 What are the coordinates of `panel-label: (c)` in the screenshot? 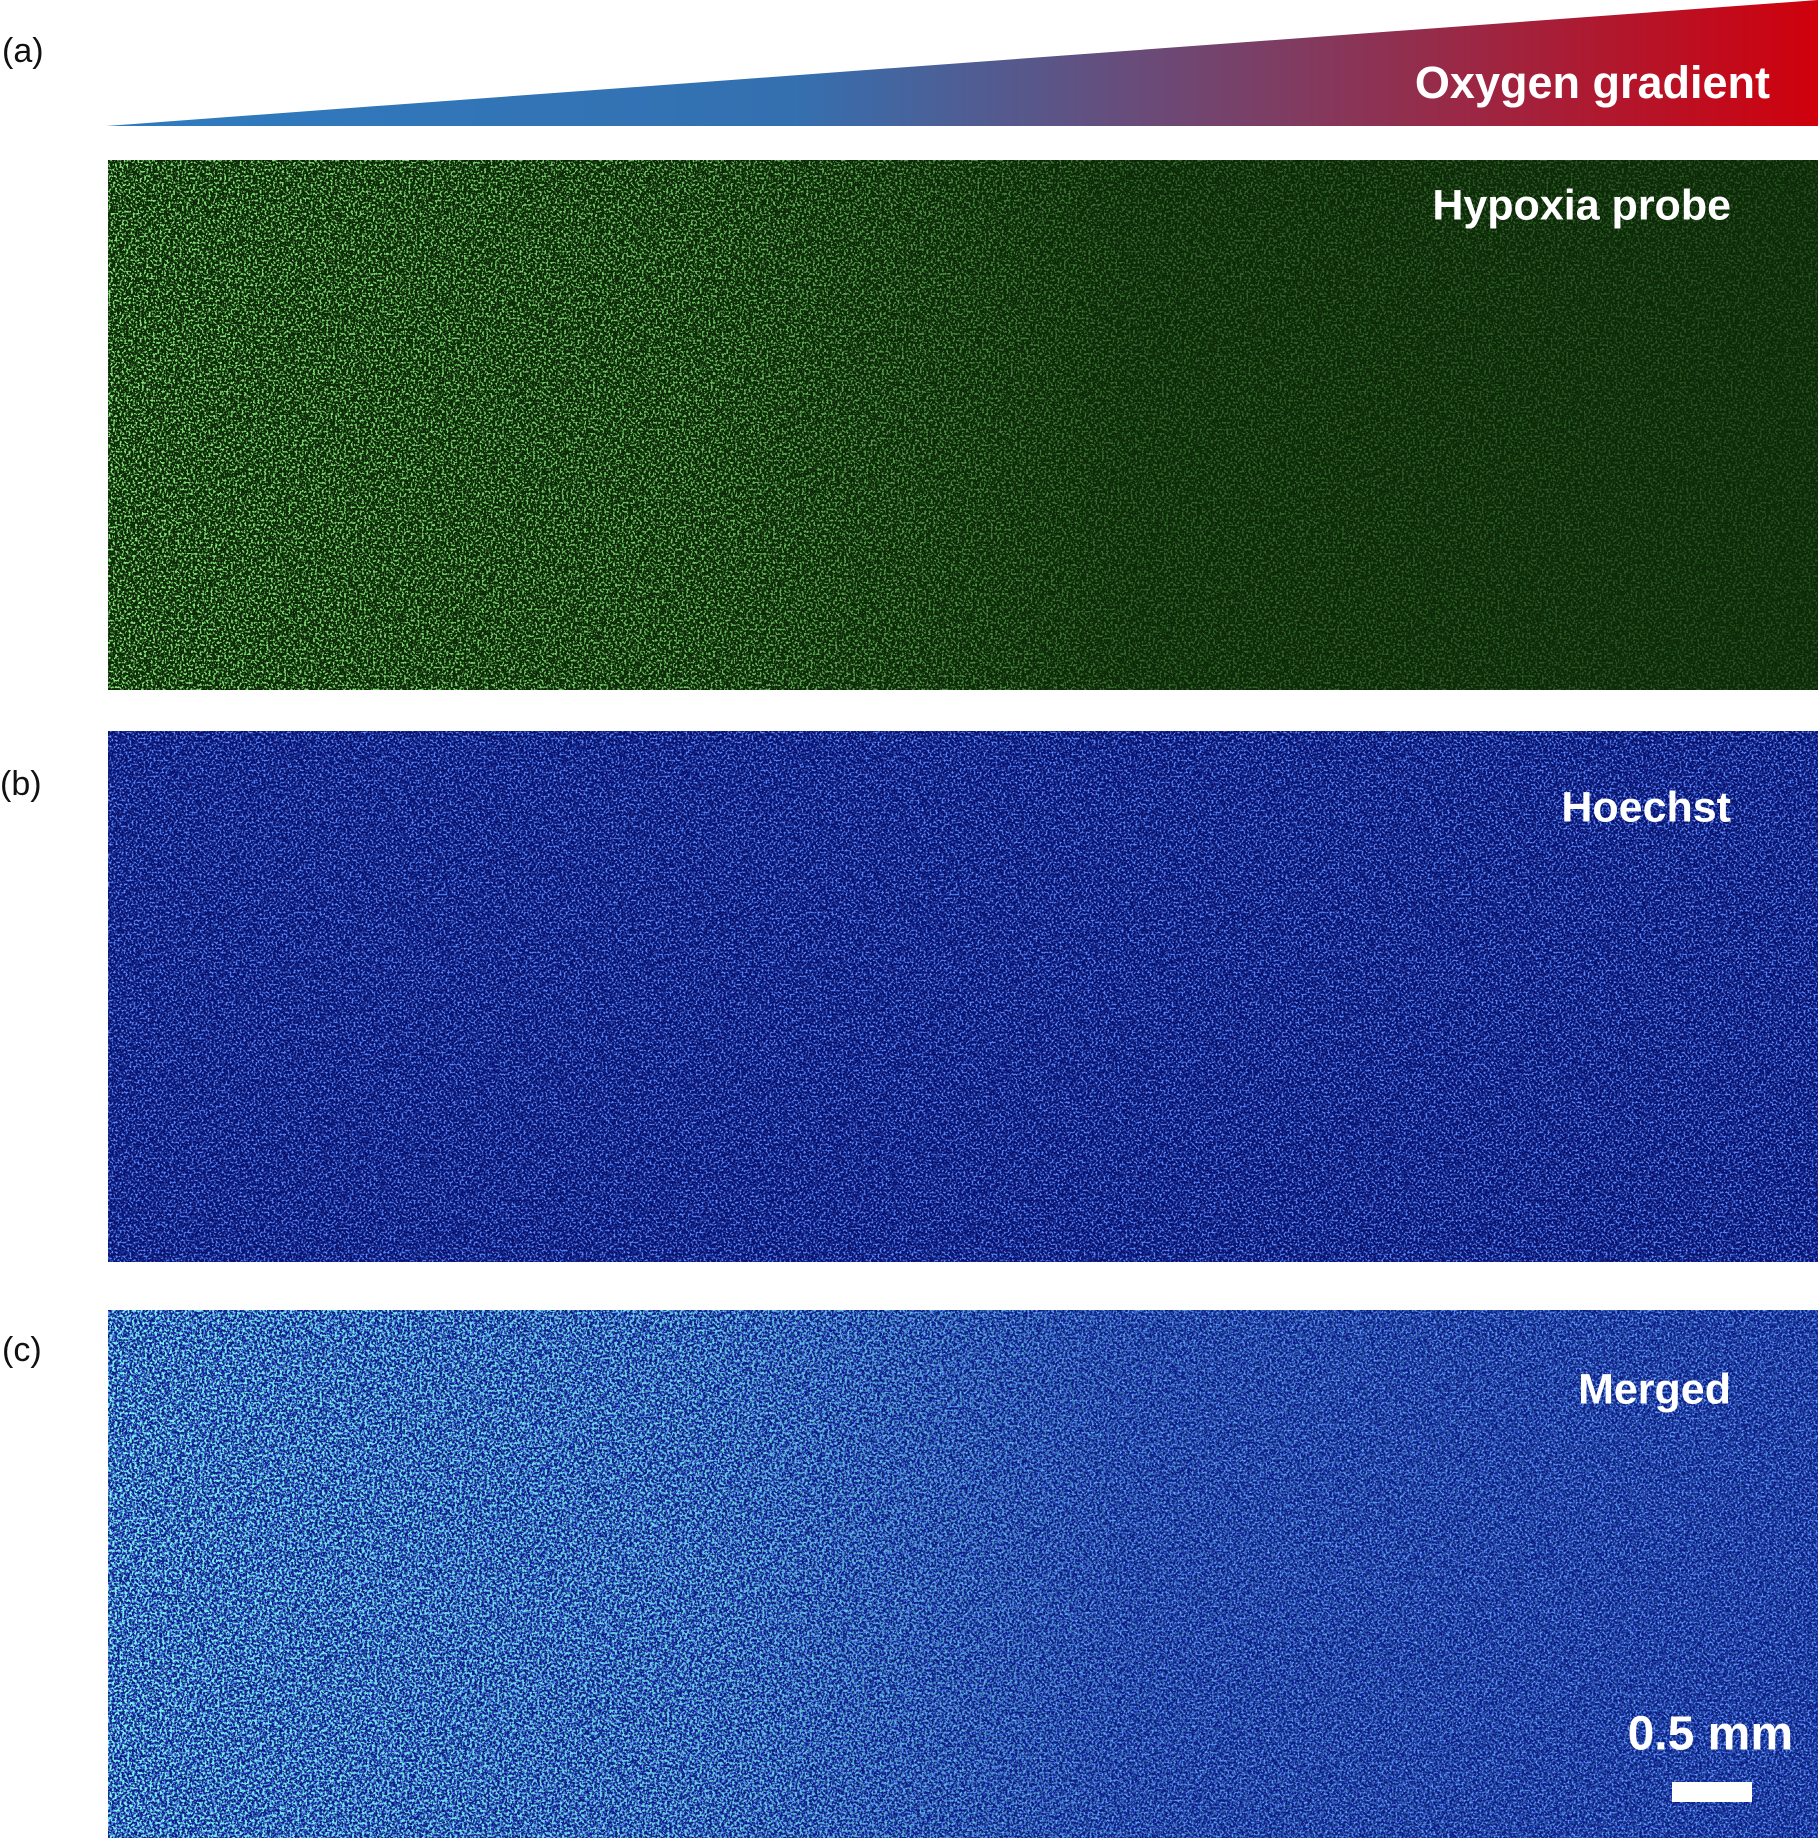 It's located at (22, 1350).